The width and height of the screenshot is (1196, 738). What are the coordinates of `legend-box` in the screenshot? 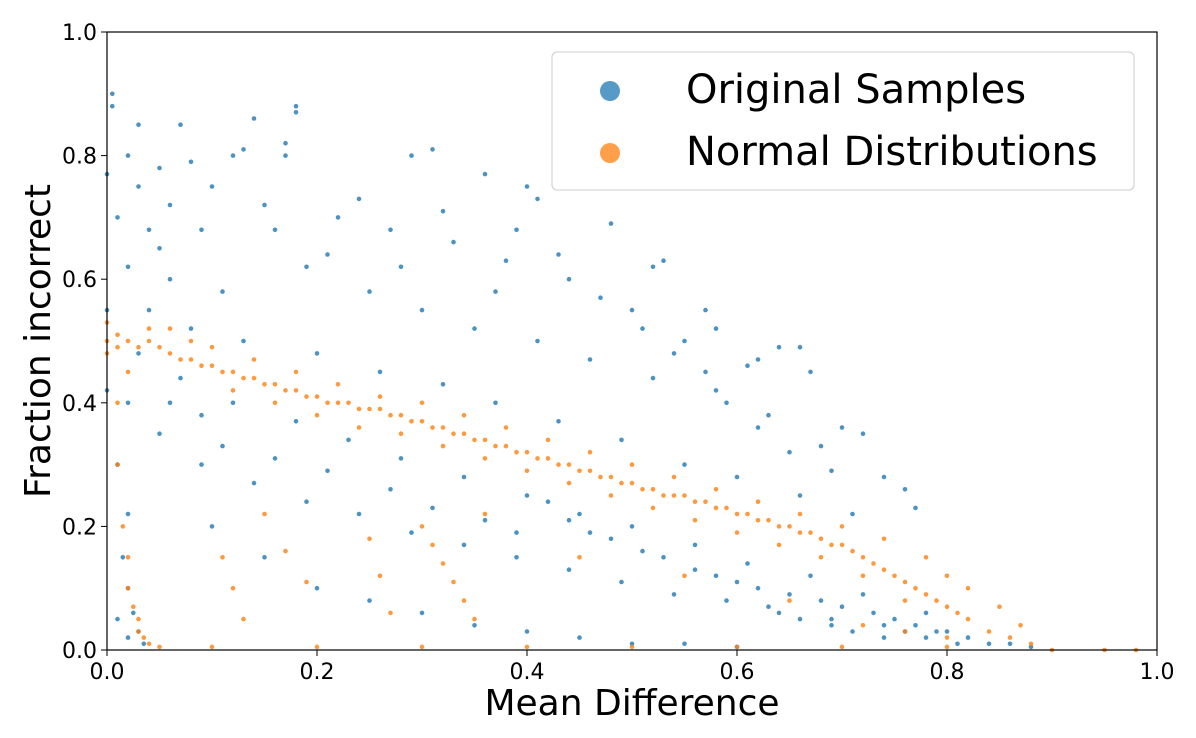 It's located at (843, 121).